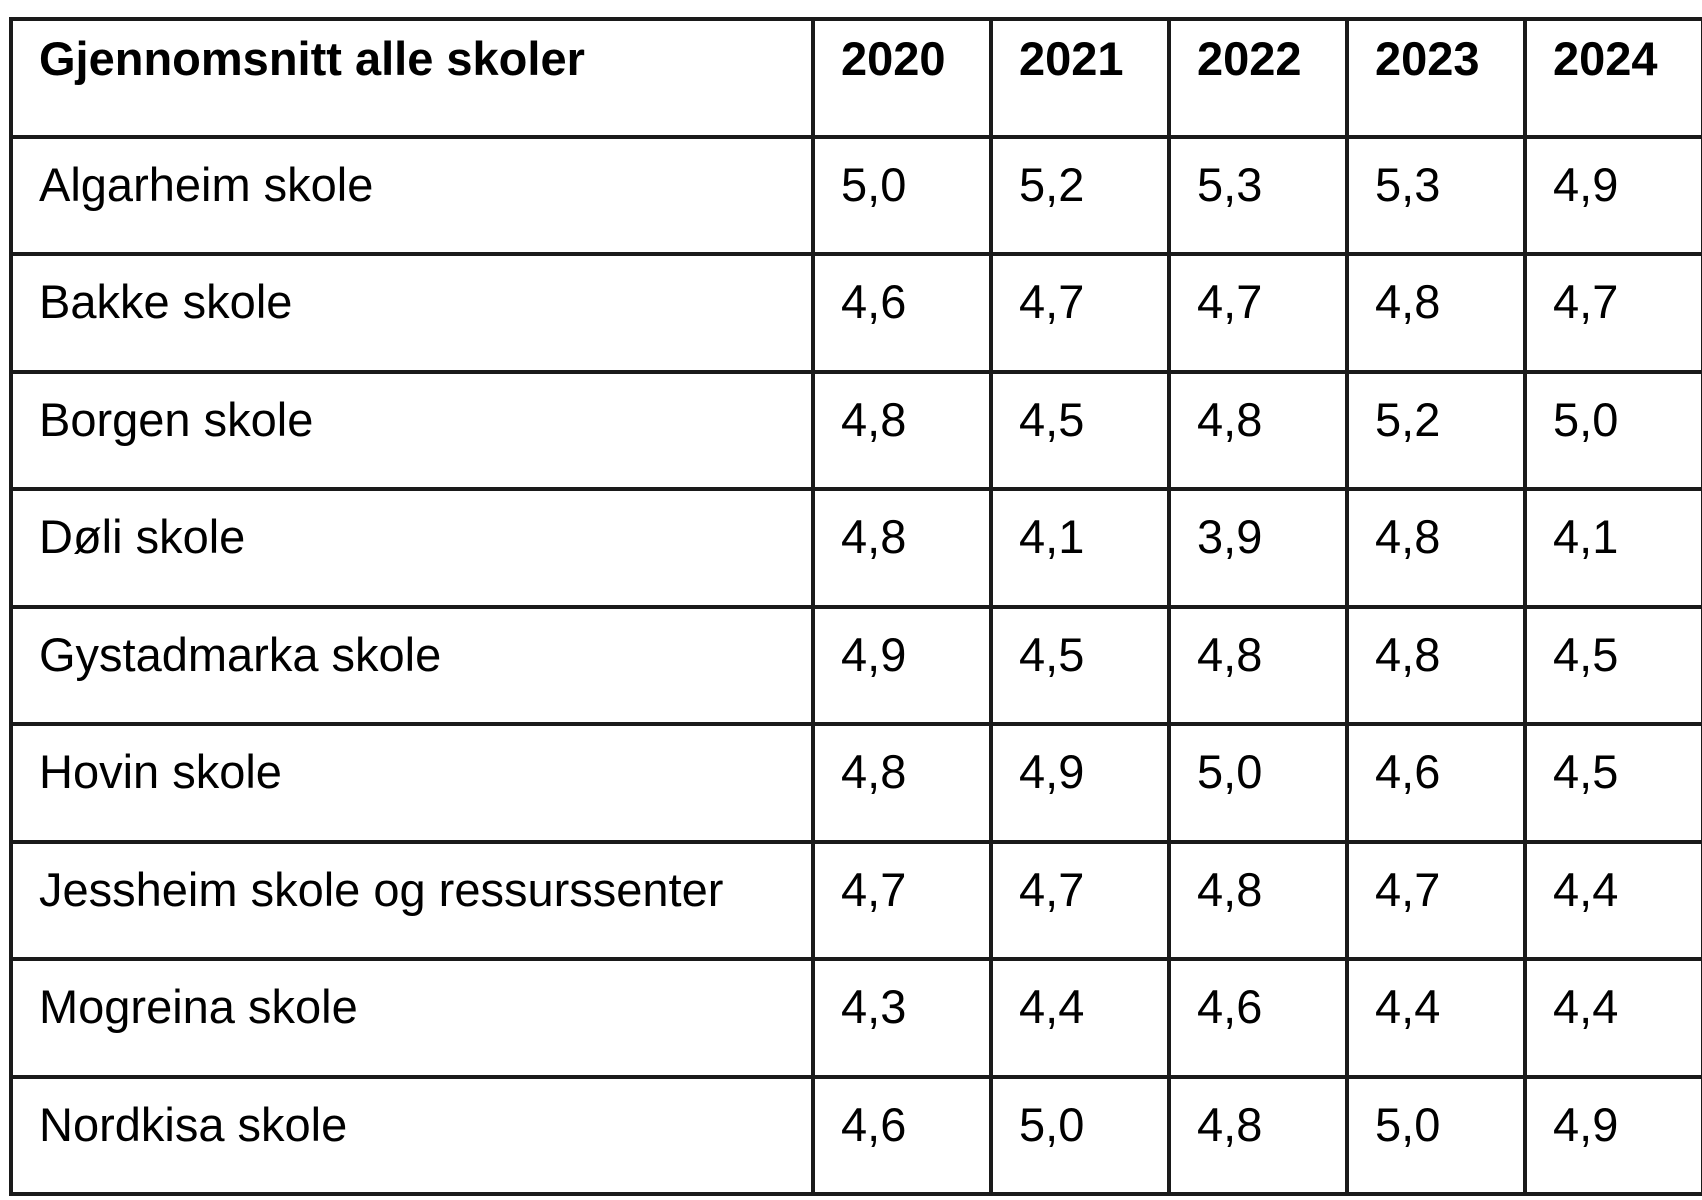 This screenshot has height=1200, width=1702. What do you see at coordinates (412, 665) in the screenshot?
I see `school-name: Gystadmarka skole` at bounding box center [412, 665].